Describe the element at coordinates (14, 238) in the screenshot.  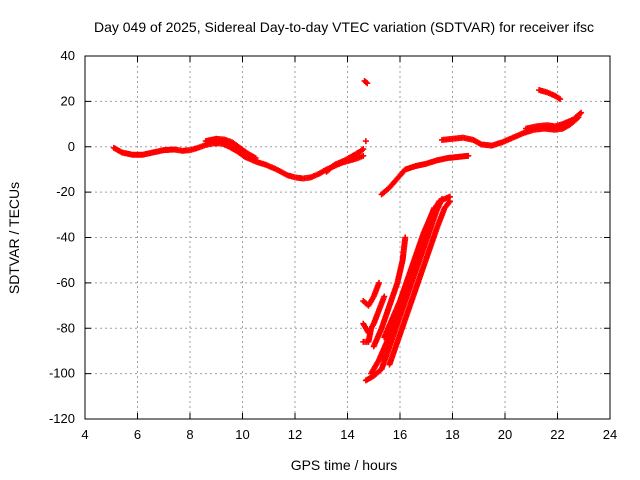
I see `y-axis-title: SDTVAR / TECUs` at that location.